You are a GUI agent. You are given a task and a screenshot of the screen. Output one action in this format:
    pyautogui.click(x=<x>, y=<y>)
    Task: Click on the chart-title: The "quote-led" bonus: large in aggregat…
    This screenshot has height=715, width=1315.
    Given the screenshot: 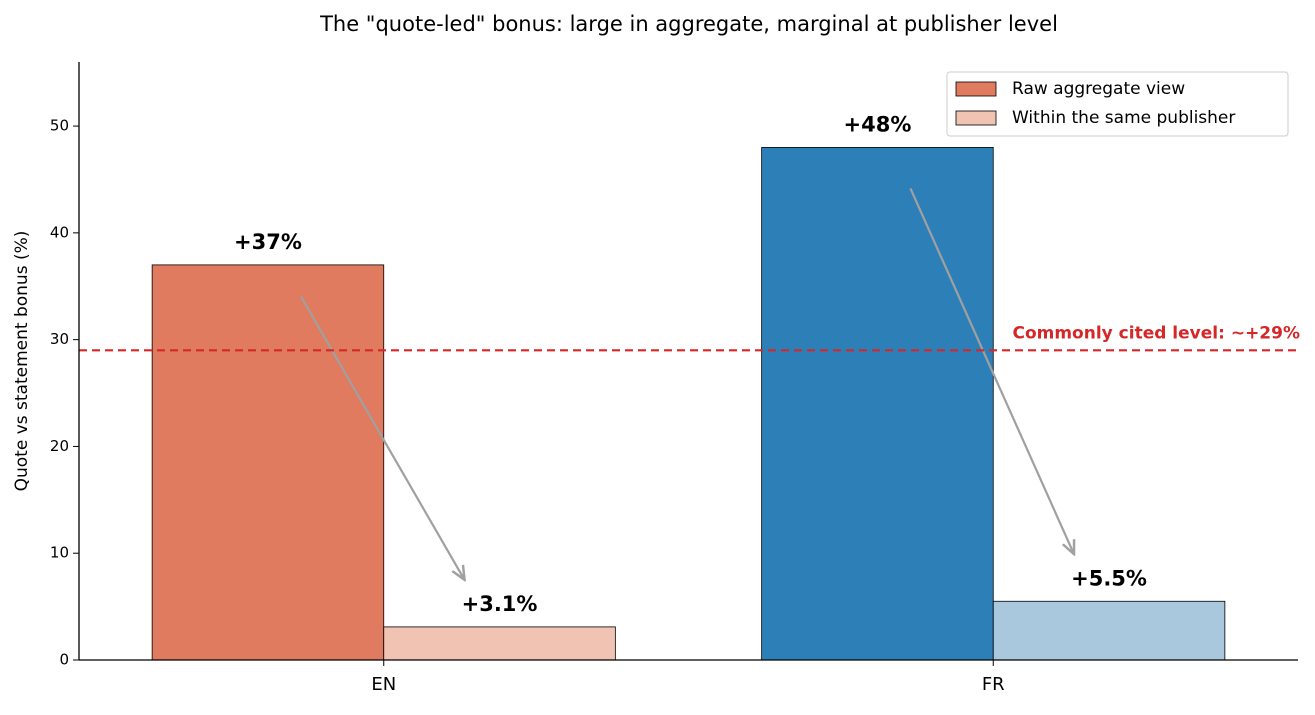 What is the action you would take?
    pyautogui.click(x=688, y=24)
    